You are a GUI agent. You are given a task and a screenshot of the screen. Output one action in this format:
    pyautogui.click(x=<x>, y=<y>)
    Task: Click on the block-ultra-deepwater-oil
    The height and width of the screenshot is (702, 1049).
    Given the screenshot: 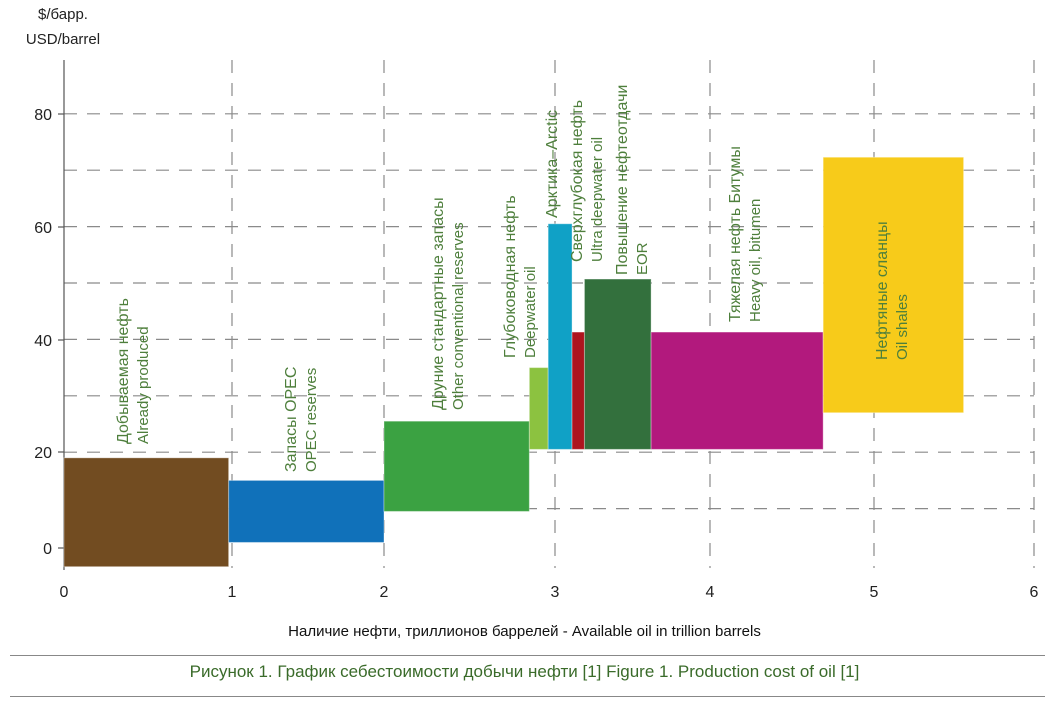 What is the action you would take?
    pyautogui.click(x=578, y=390)
    